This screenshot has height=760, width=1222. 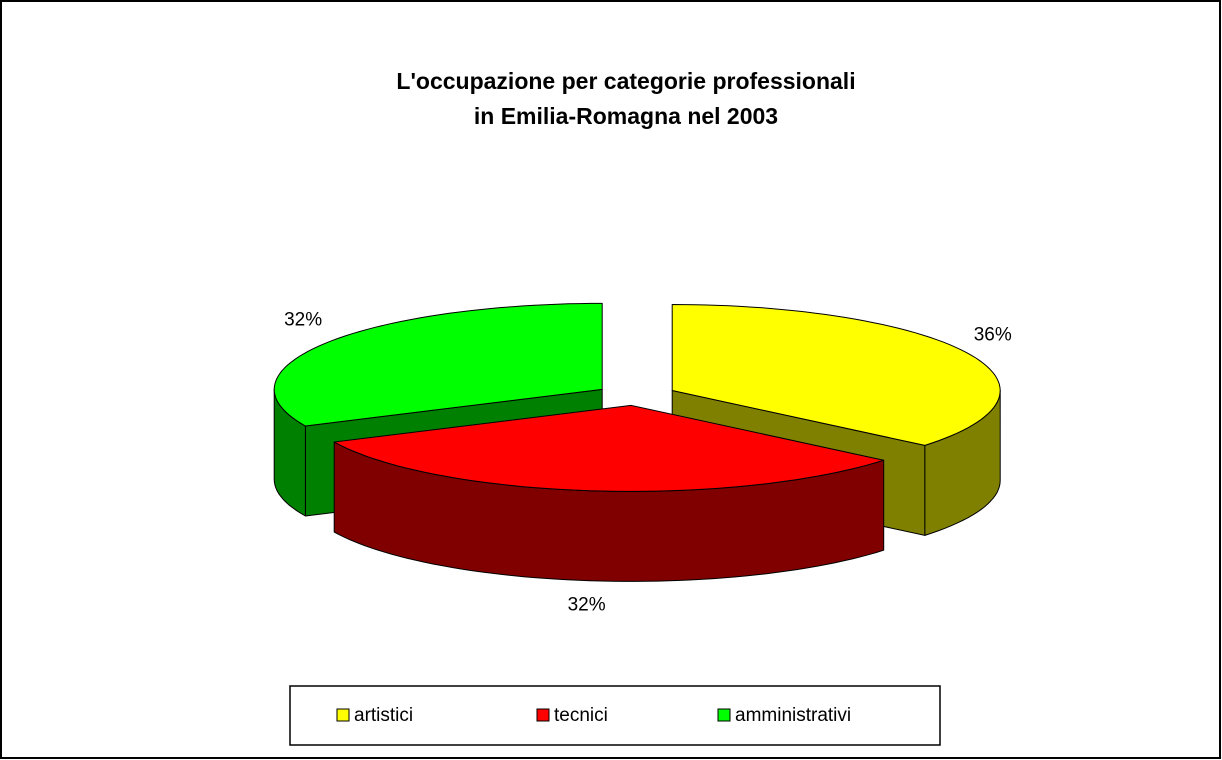 What do you see at coordinates (383, 715) in the screenshot?
I see `legend-label: artistici` at bounding box center [383, 715].